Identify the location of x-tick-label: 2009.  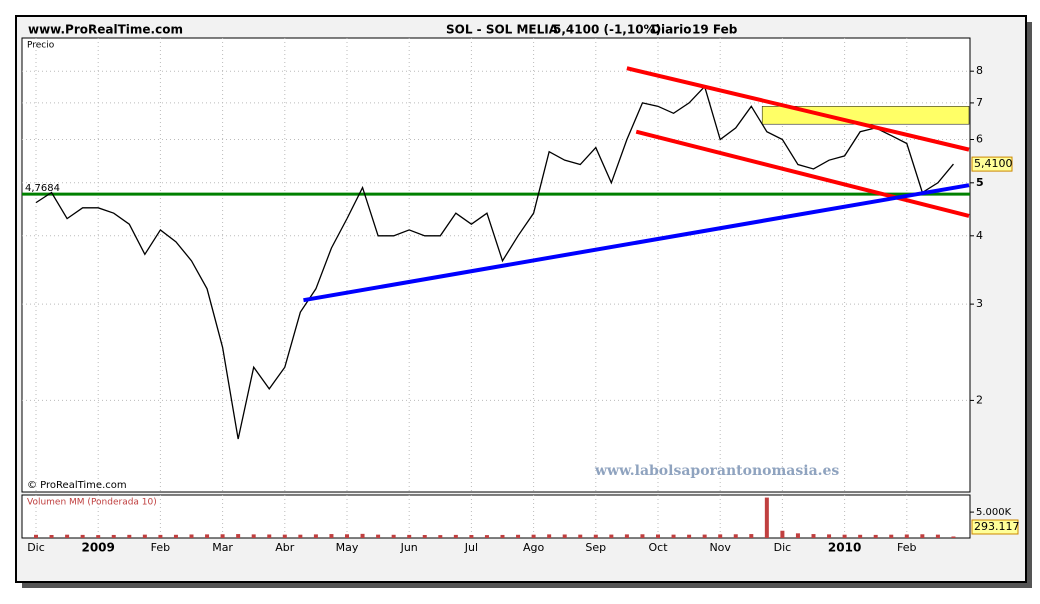
(97, 548).